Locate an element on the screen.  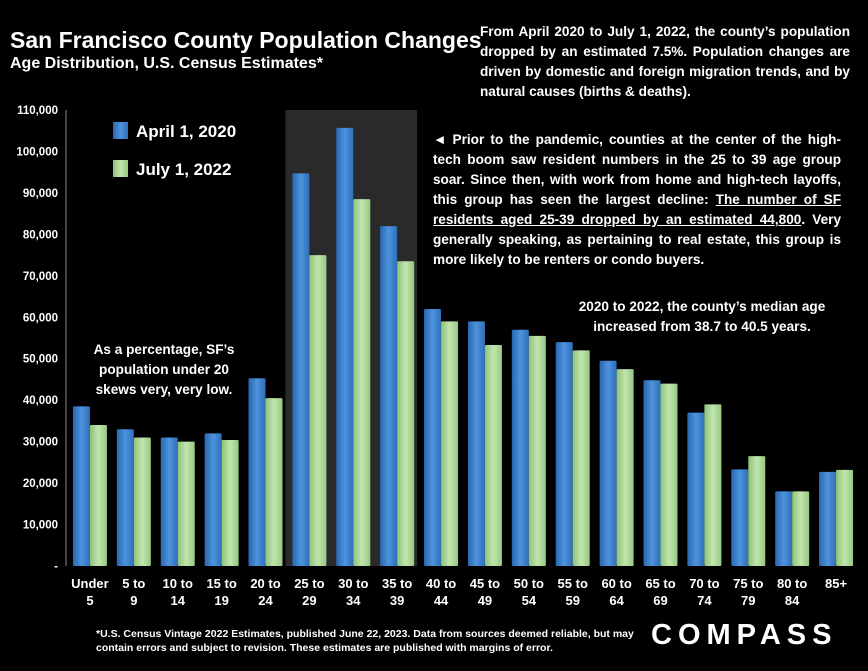
x-tick-label: 35 to is located at coordinates (397, 583).